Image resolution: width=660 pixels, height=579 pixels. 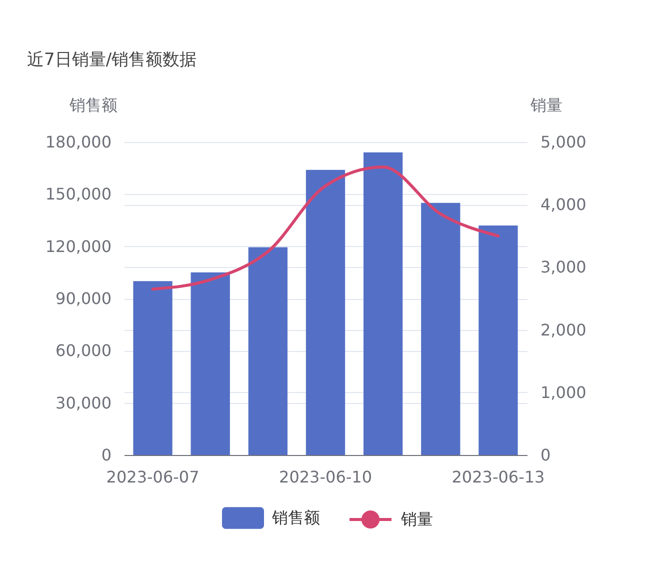 I want to click on line-series, so click(x=325, y=228).